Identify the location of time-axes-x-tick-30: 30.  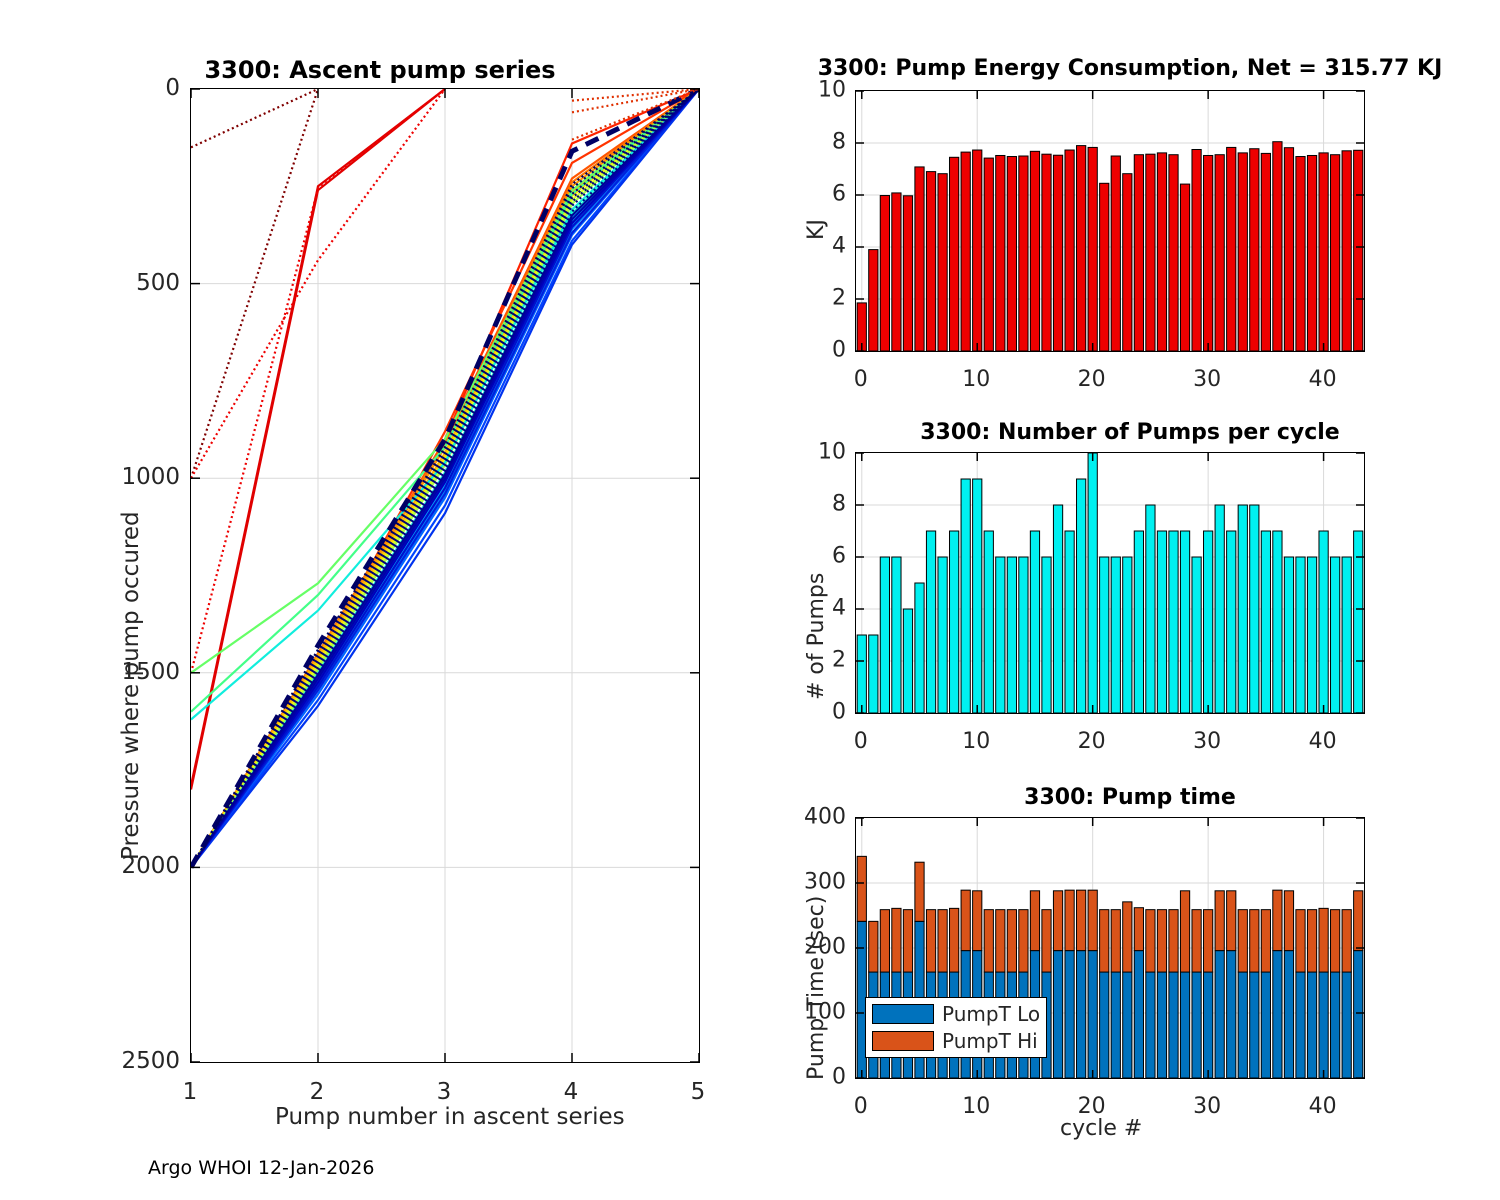
(1207, 1106).